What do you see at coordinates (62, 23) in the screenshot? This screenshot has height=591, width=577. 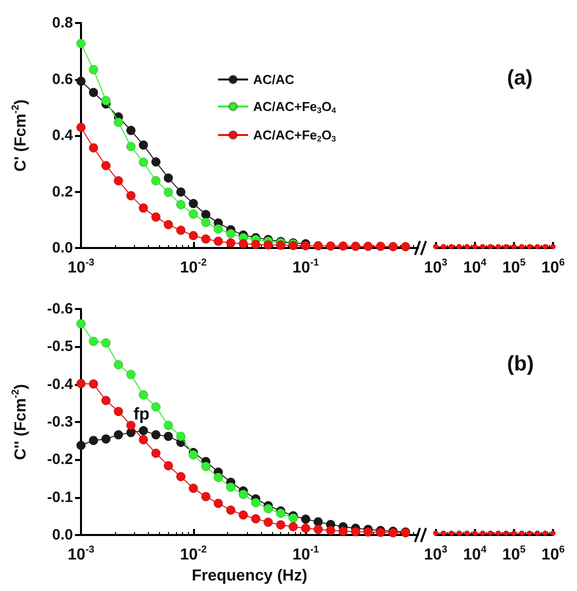 I see `y-tick-label: 0.8` at bounding box center [62, 23].